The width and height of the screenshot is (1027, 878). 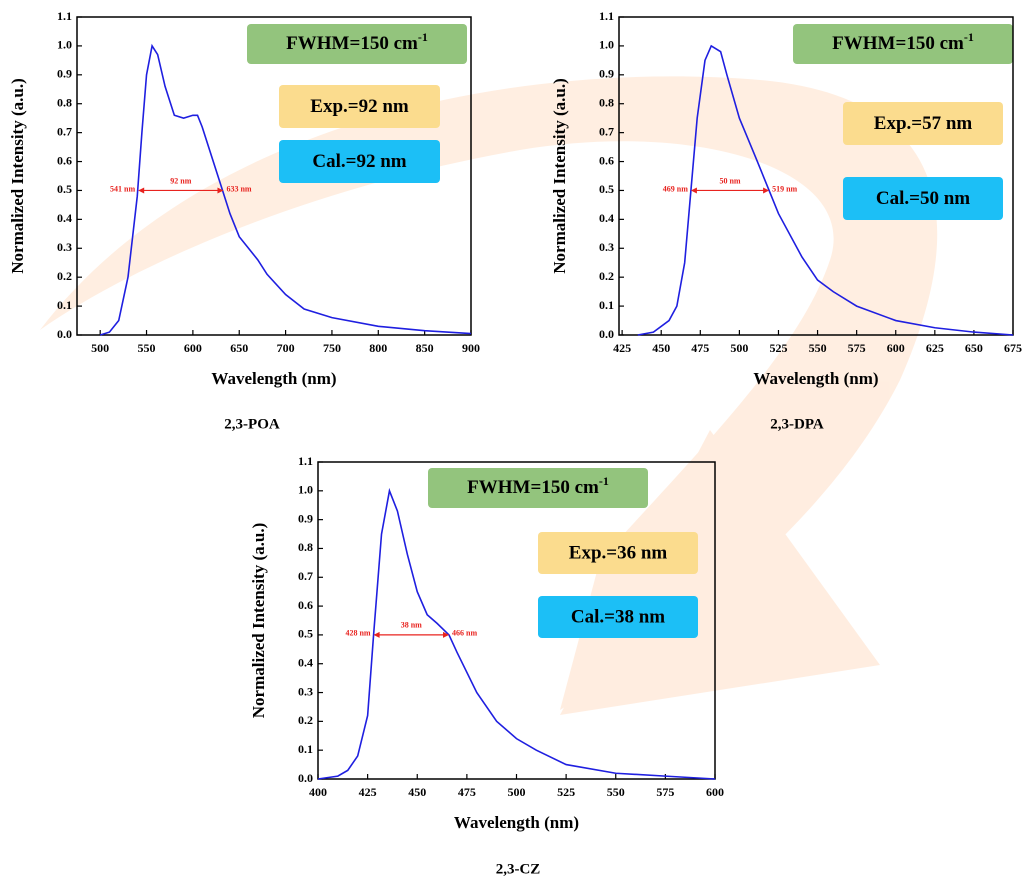 I want to click on x-tick-label: 400, so click(x=318, y=792).